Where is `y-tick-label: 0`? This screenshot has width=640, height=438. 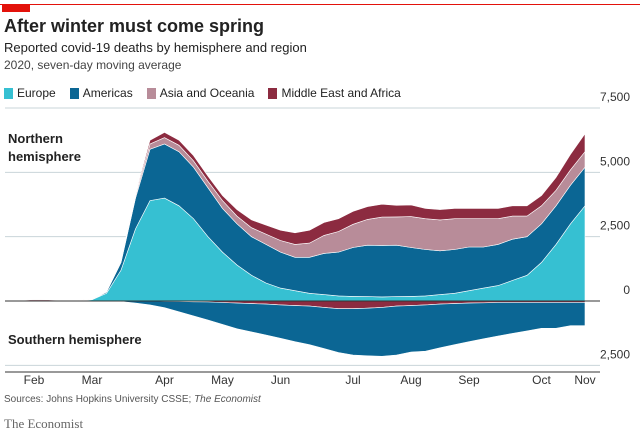 y-tick-label: 0 is located at coordinates (626, 290).